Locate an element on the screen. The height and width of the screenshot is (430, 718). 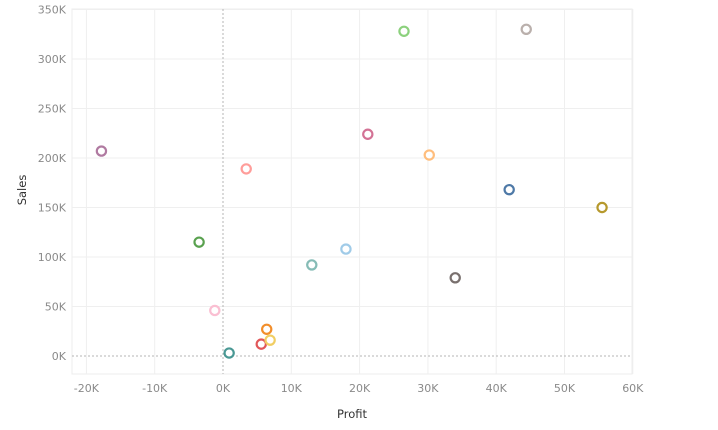
x-axis-title: Profit is located at coordinates (352, 414).